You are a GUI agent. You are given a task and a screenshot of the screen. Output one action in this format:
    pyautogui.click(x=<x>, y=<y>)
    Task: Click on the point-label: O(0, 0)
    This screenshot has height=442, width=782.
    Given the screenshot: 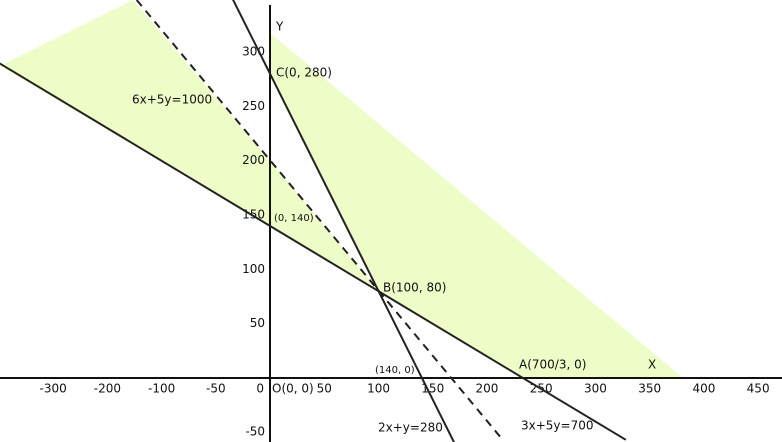 What is the action you would take?
    pyautogui.click(x=293, y=389)
    